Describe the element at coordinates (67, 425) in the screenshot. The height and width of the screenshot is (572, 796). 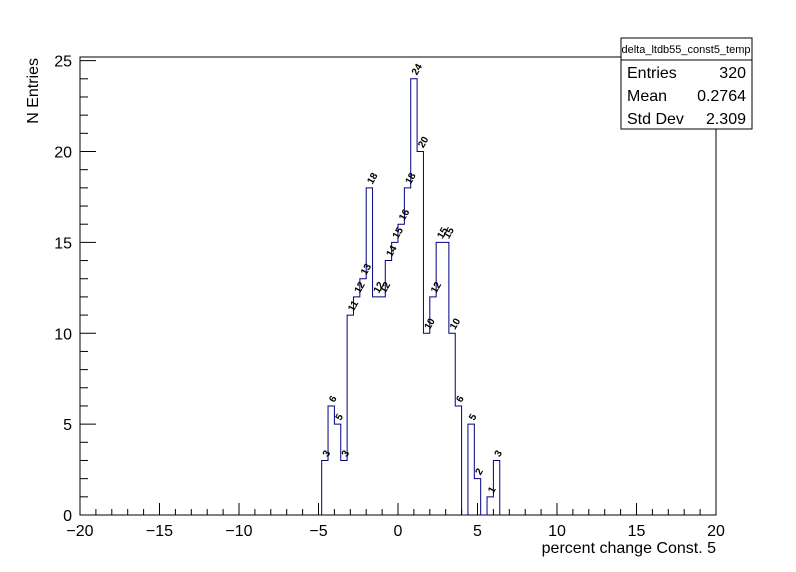
I see `y-tick-label: 5` at that location.